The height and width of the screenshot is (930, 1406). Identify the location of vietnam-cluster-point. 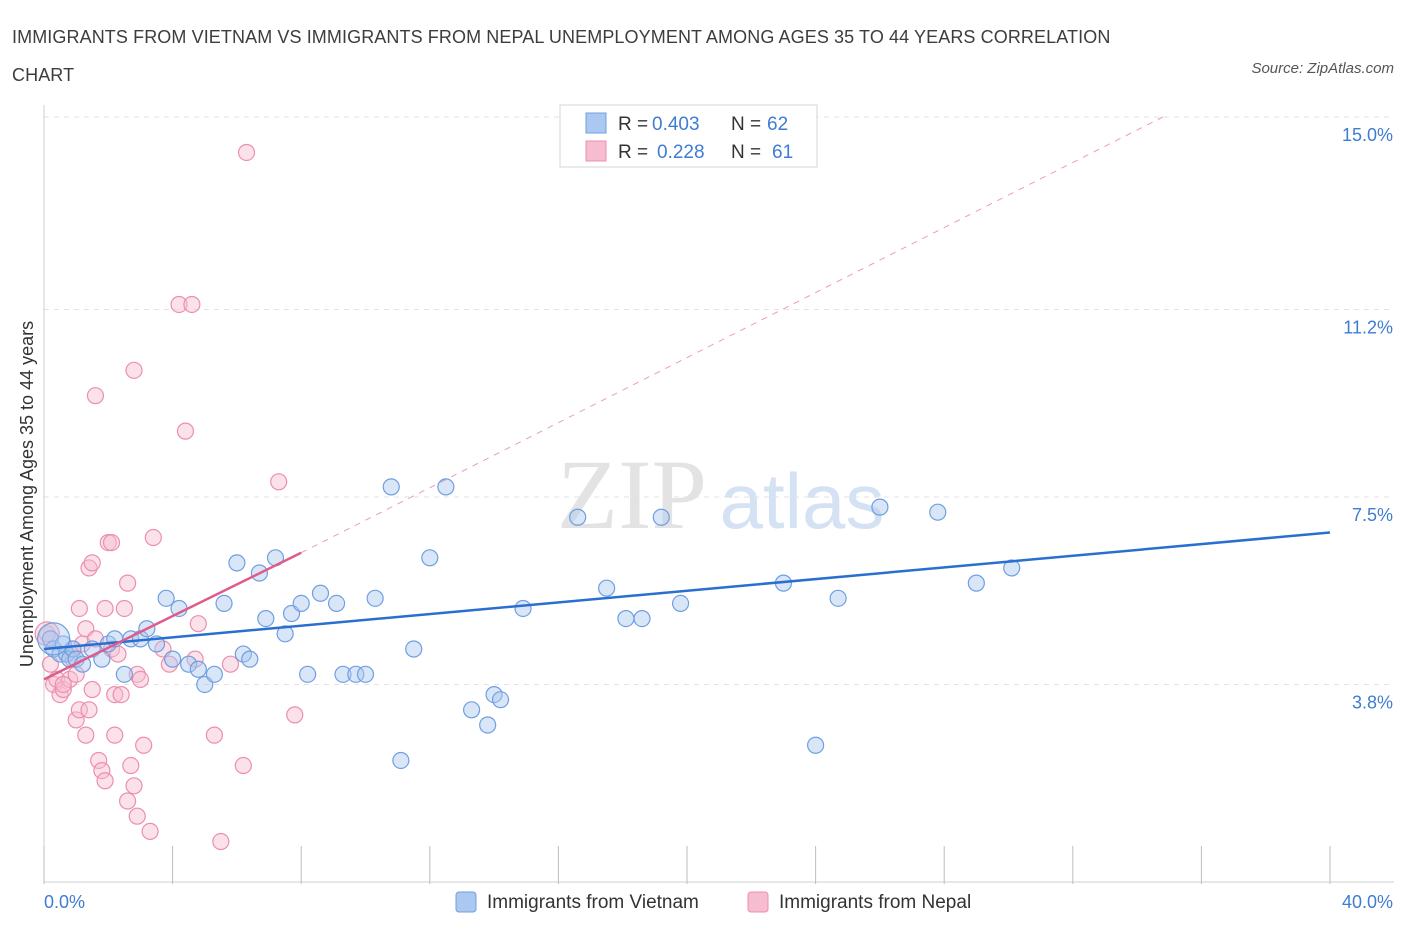
(54, 639).